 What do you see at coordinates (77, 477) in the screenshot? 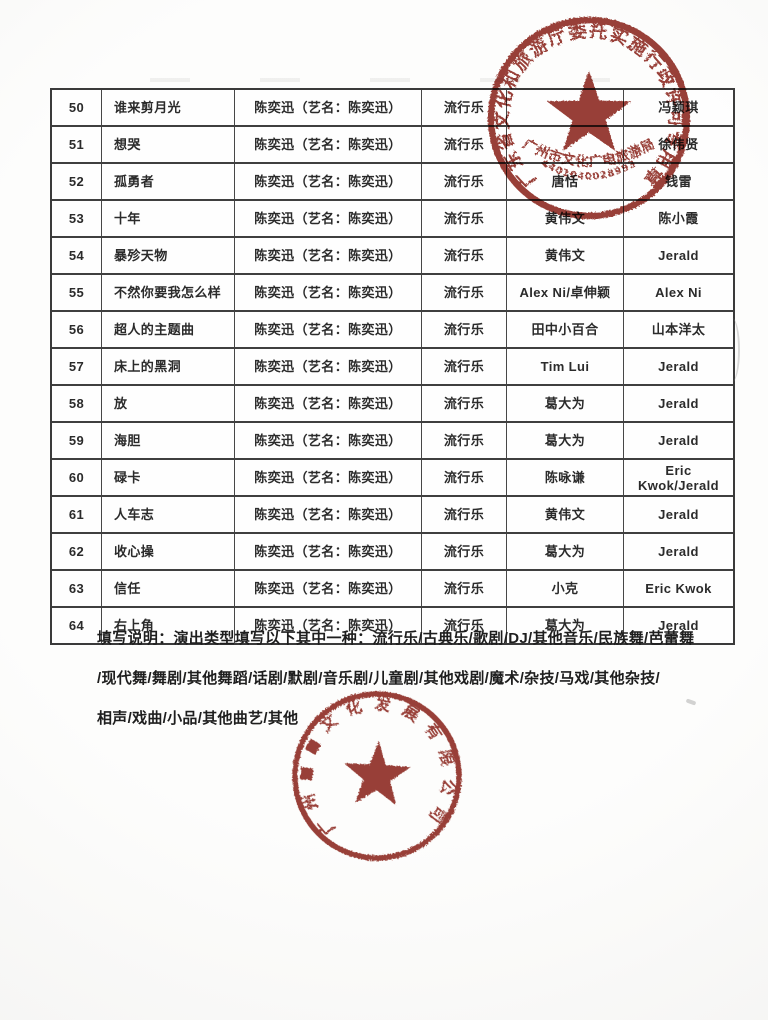
I see `cell-row-number: 60` at bounding box center [77, 477].